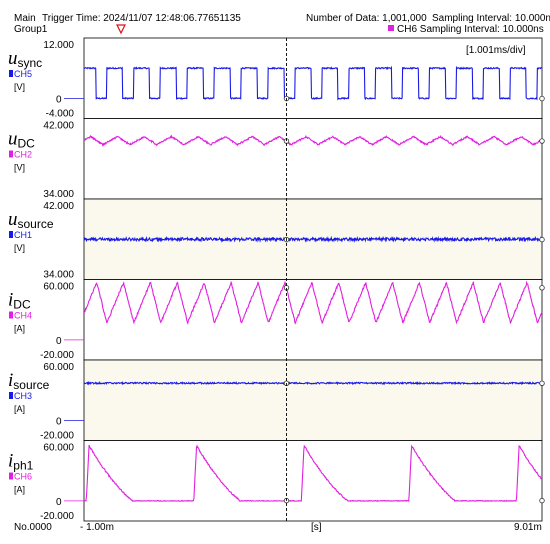 This screenshot has width=550, height=544. Describe the element at coordinates (23, 466) in the screenshot. I see `channel-subscript: ph1` at that location.